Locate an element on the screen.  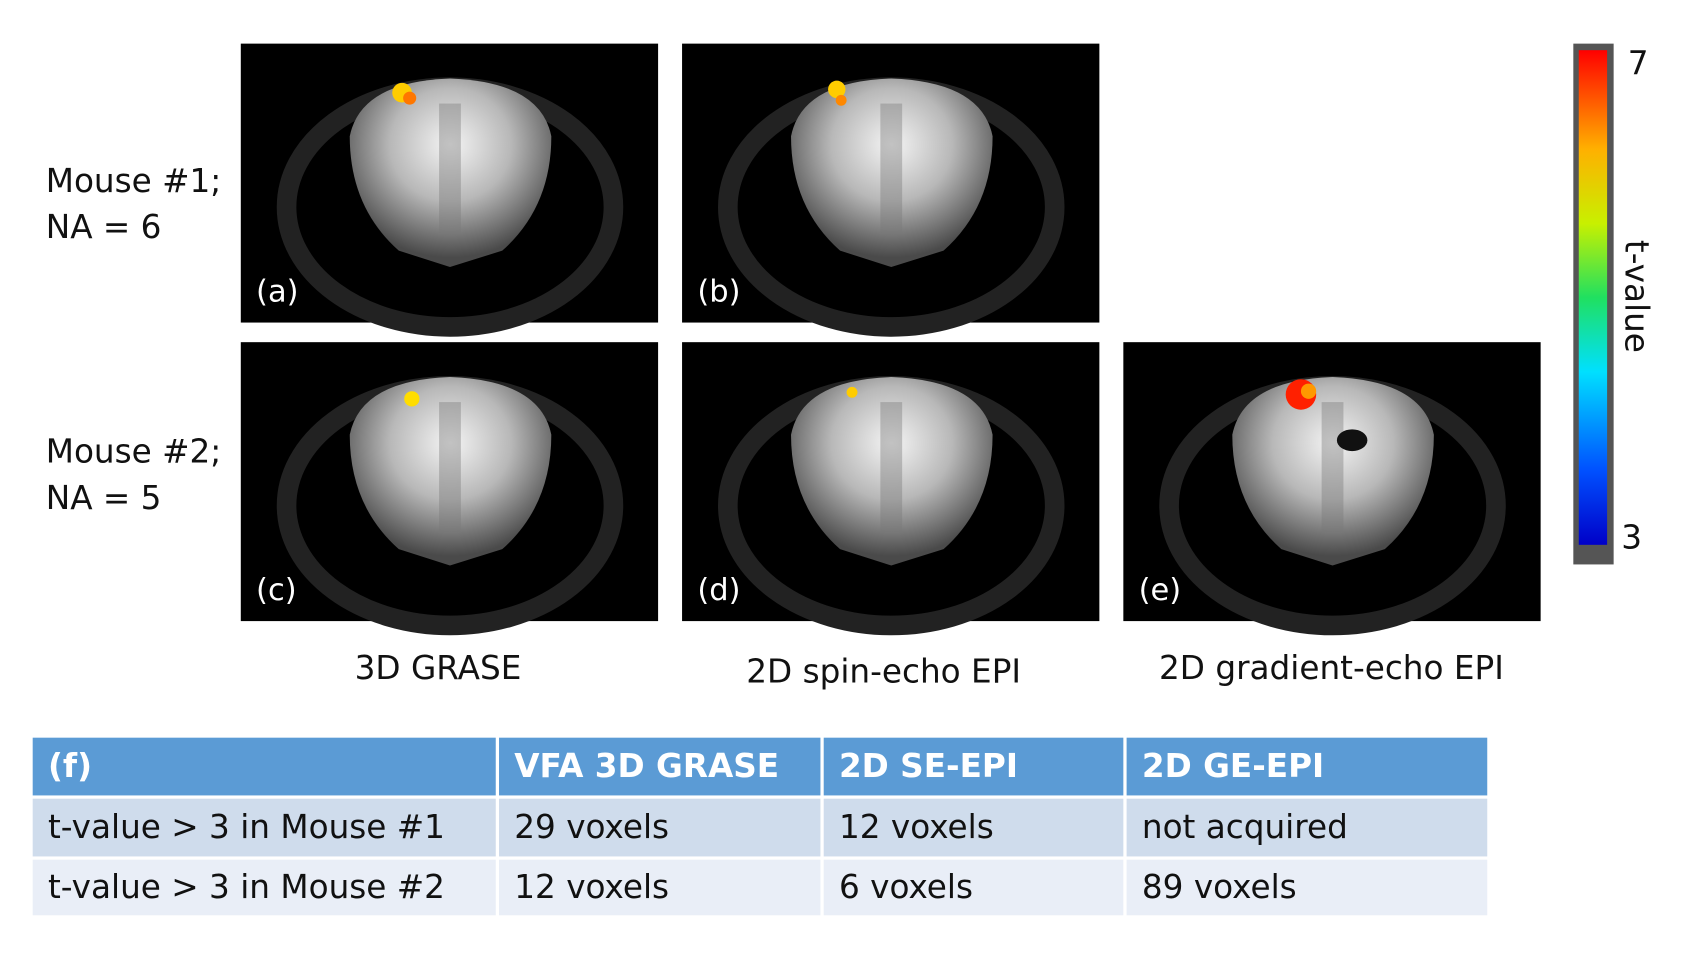
panel-label: (e) is located at coordinates (1160, 590).